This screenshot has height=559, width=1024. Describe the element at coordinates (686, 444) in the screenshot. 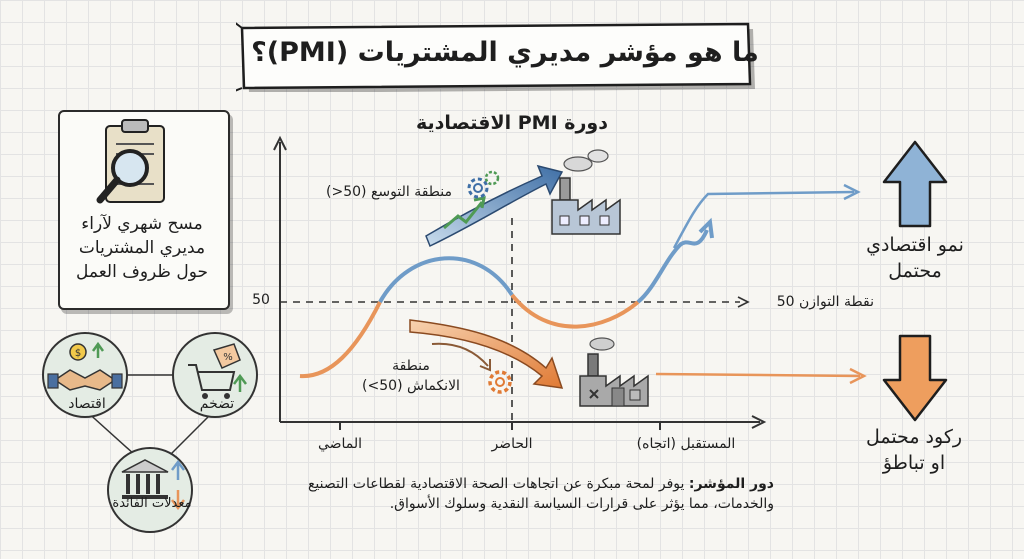

I see `x-label-future: المستقبل (اتجاه)` at that location.